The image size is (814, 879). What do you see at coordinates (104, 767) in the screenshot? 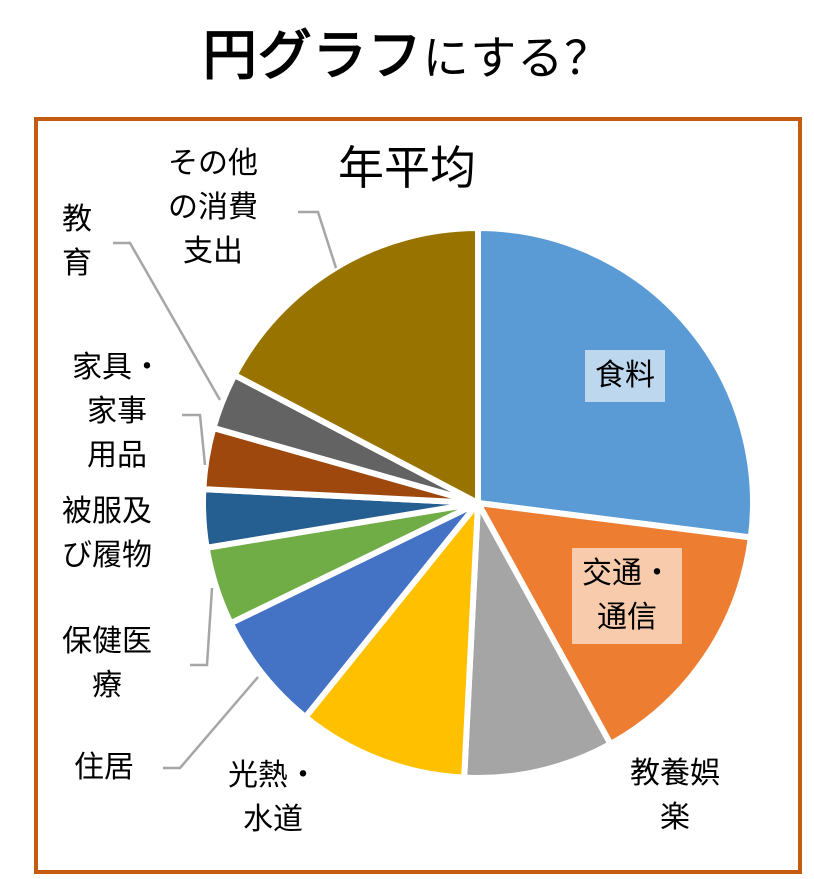
I see `slice-label-housing: 住居` at bounding box center [104, 767].